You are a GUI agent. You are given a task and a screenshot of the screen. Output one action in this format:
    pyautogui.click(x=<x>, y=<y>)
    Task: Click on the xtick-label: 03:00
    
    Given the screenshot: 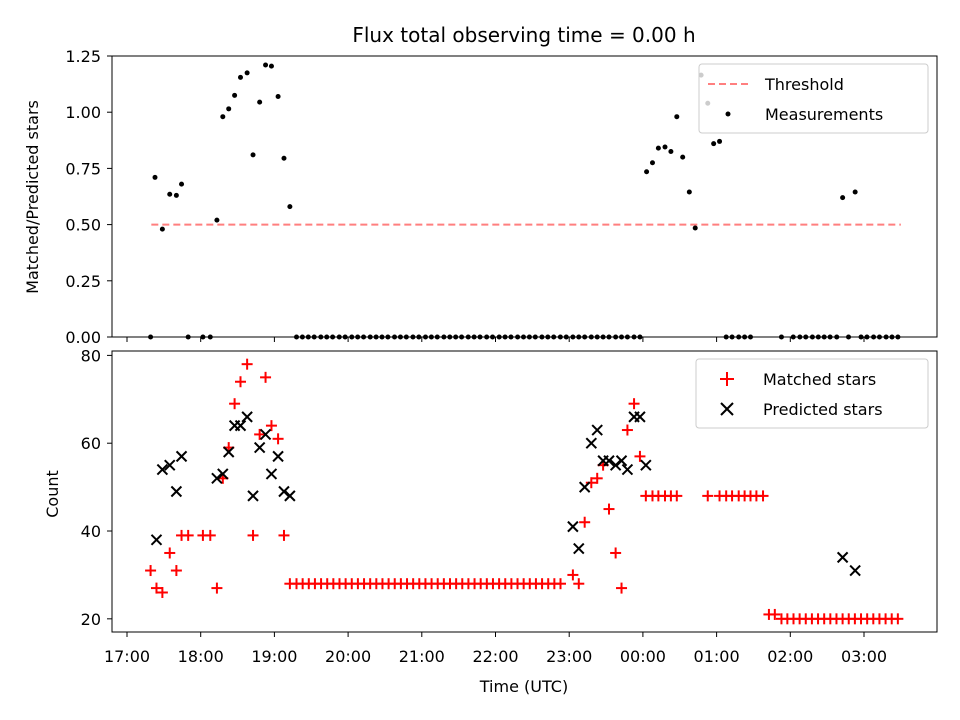 What is the action you would take?
    pyautogui.click(x=864, y=656)
    